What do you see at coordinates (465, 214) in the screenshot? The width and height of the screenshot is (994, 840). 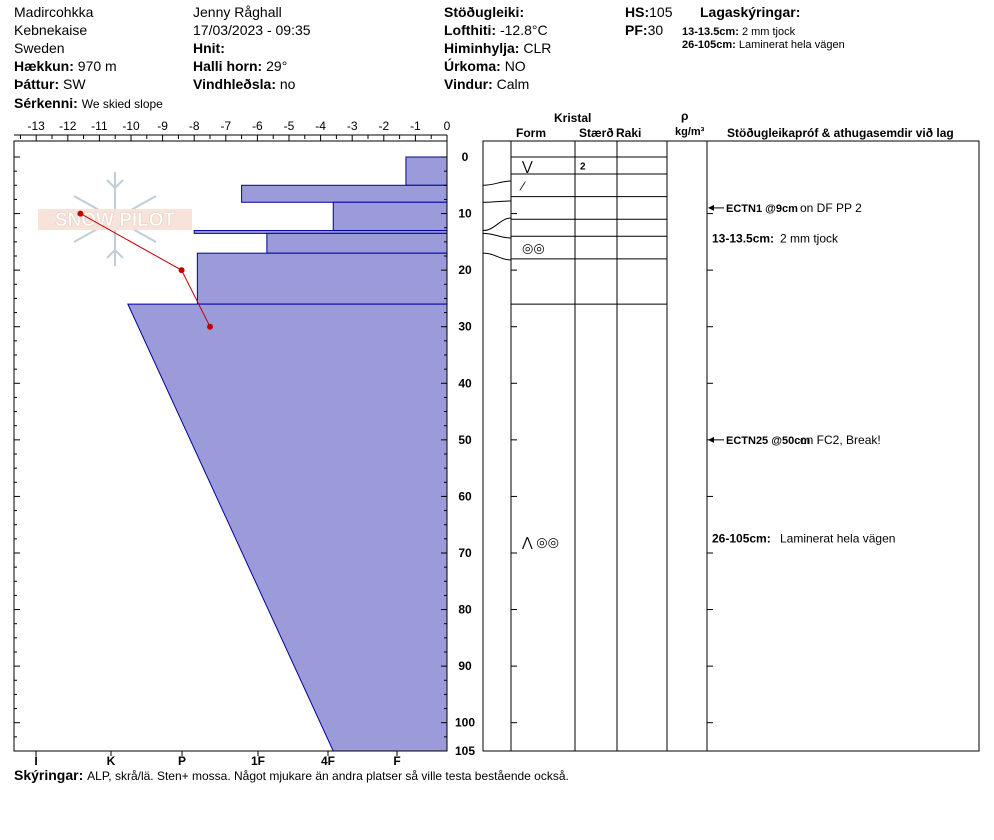 I see `depth-tick-label: 10` at bounding box center [465, 214].